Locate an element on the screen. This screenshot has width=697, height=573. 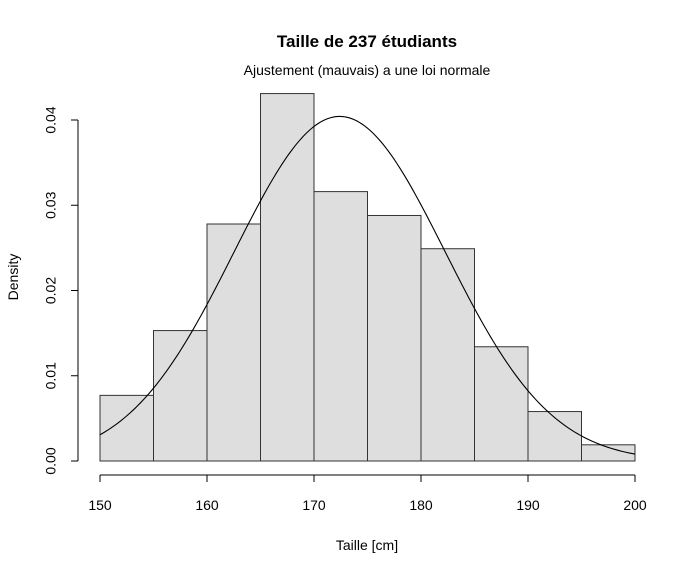
y-tick-label: 0.01 is located at coordinates (51, 375).